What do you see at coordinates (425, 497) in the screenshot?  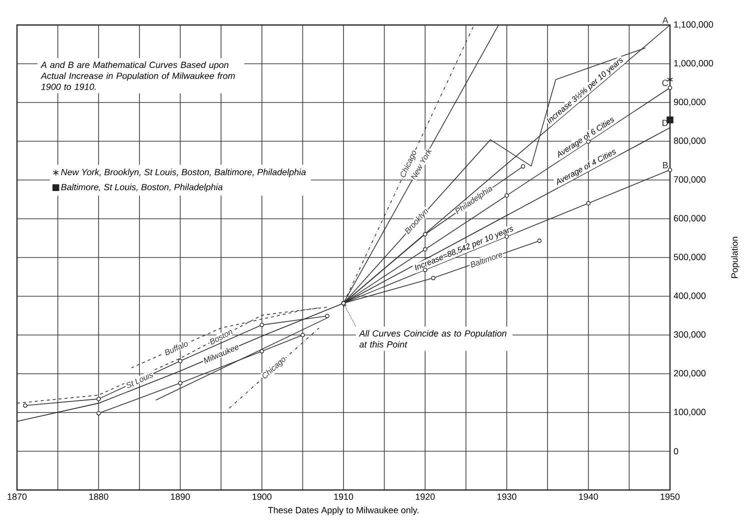 I see `x-tick-label: 1920` at bounding box center [425, 497].